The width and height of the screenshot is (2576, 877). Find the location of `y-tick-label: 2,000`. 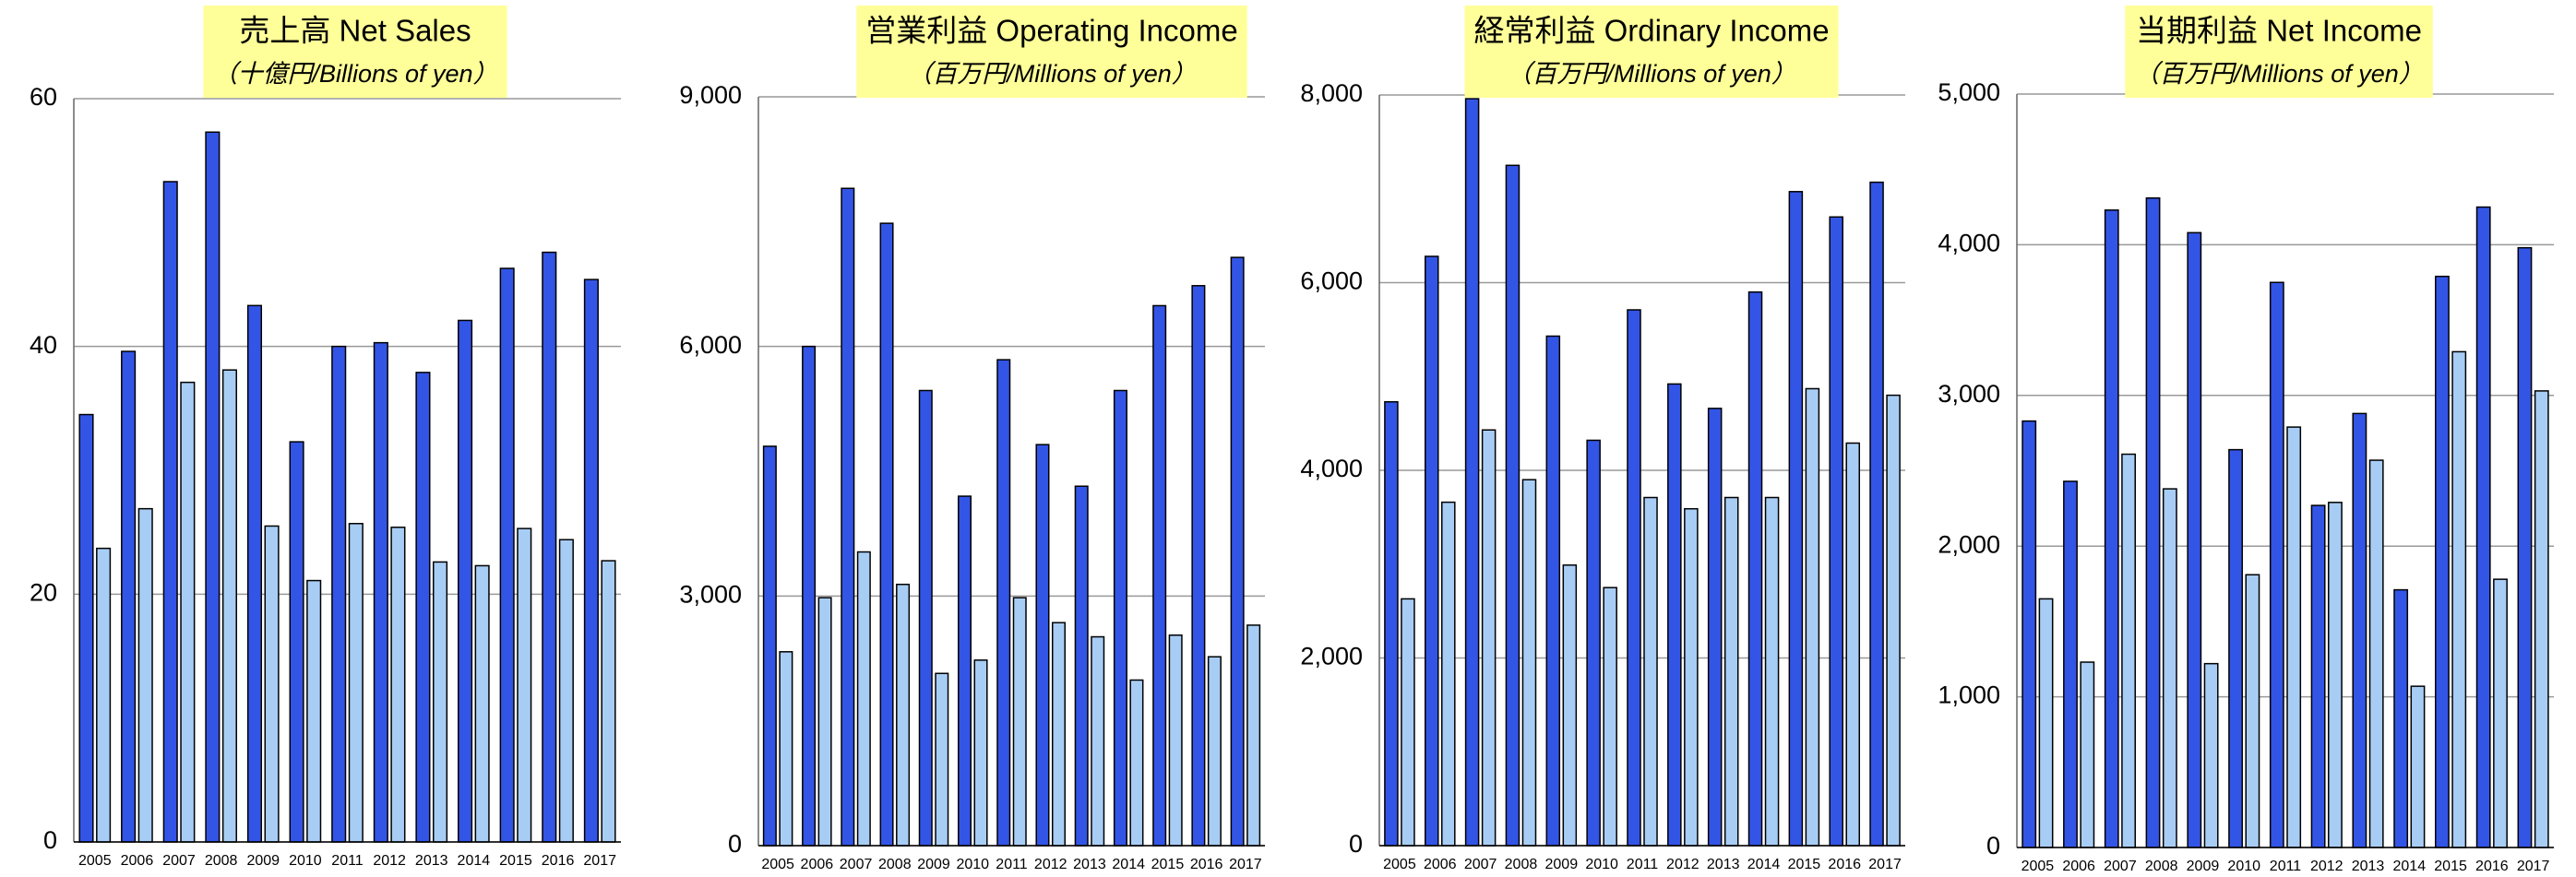

y-tick-label: 2,000 is located at coordinates (1969, 544).